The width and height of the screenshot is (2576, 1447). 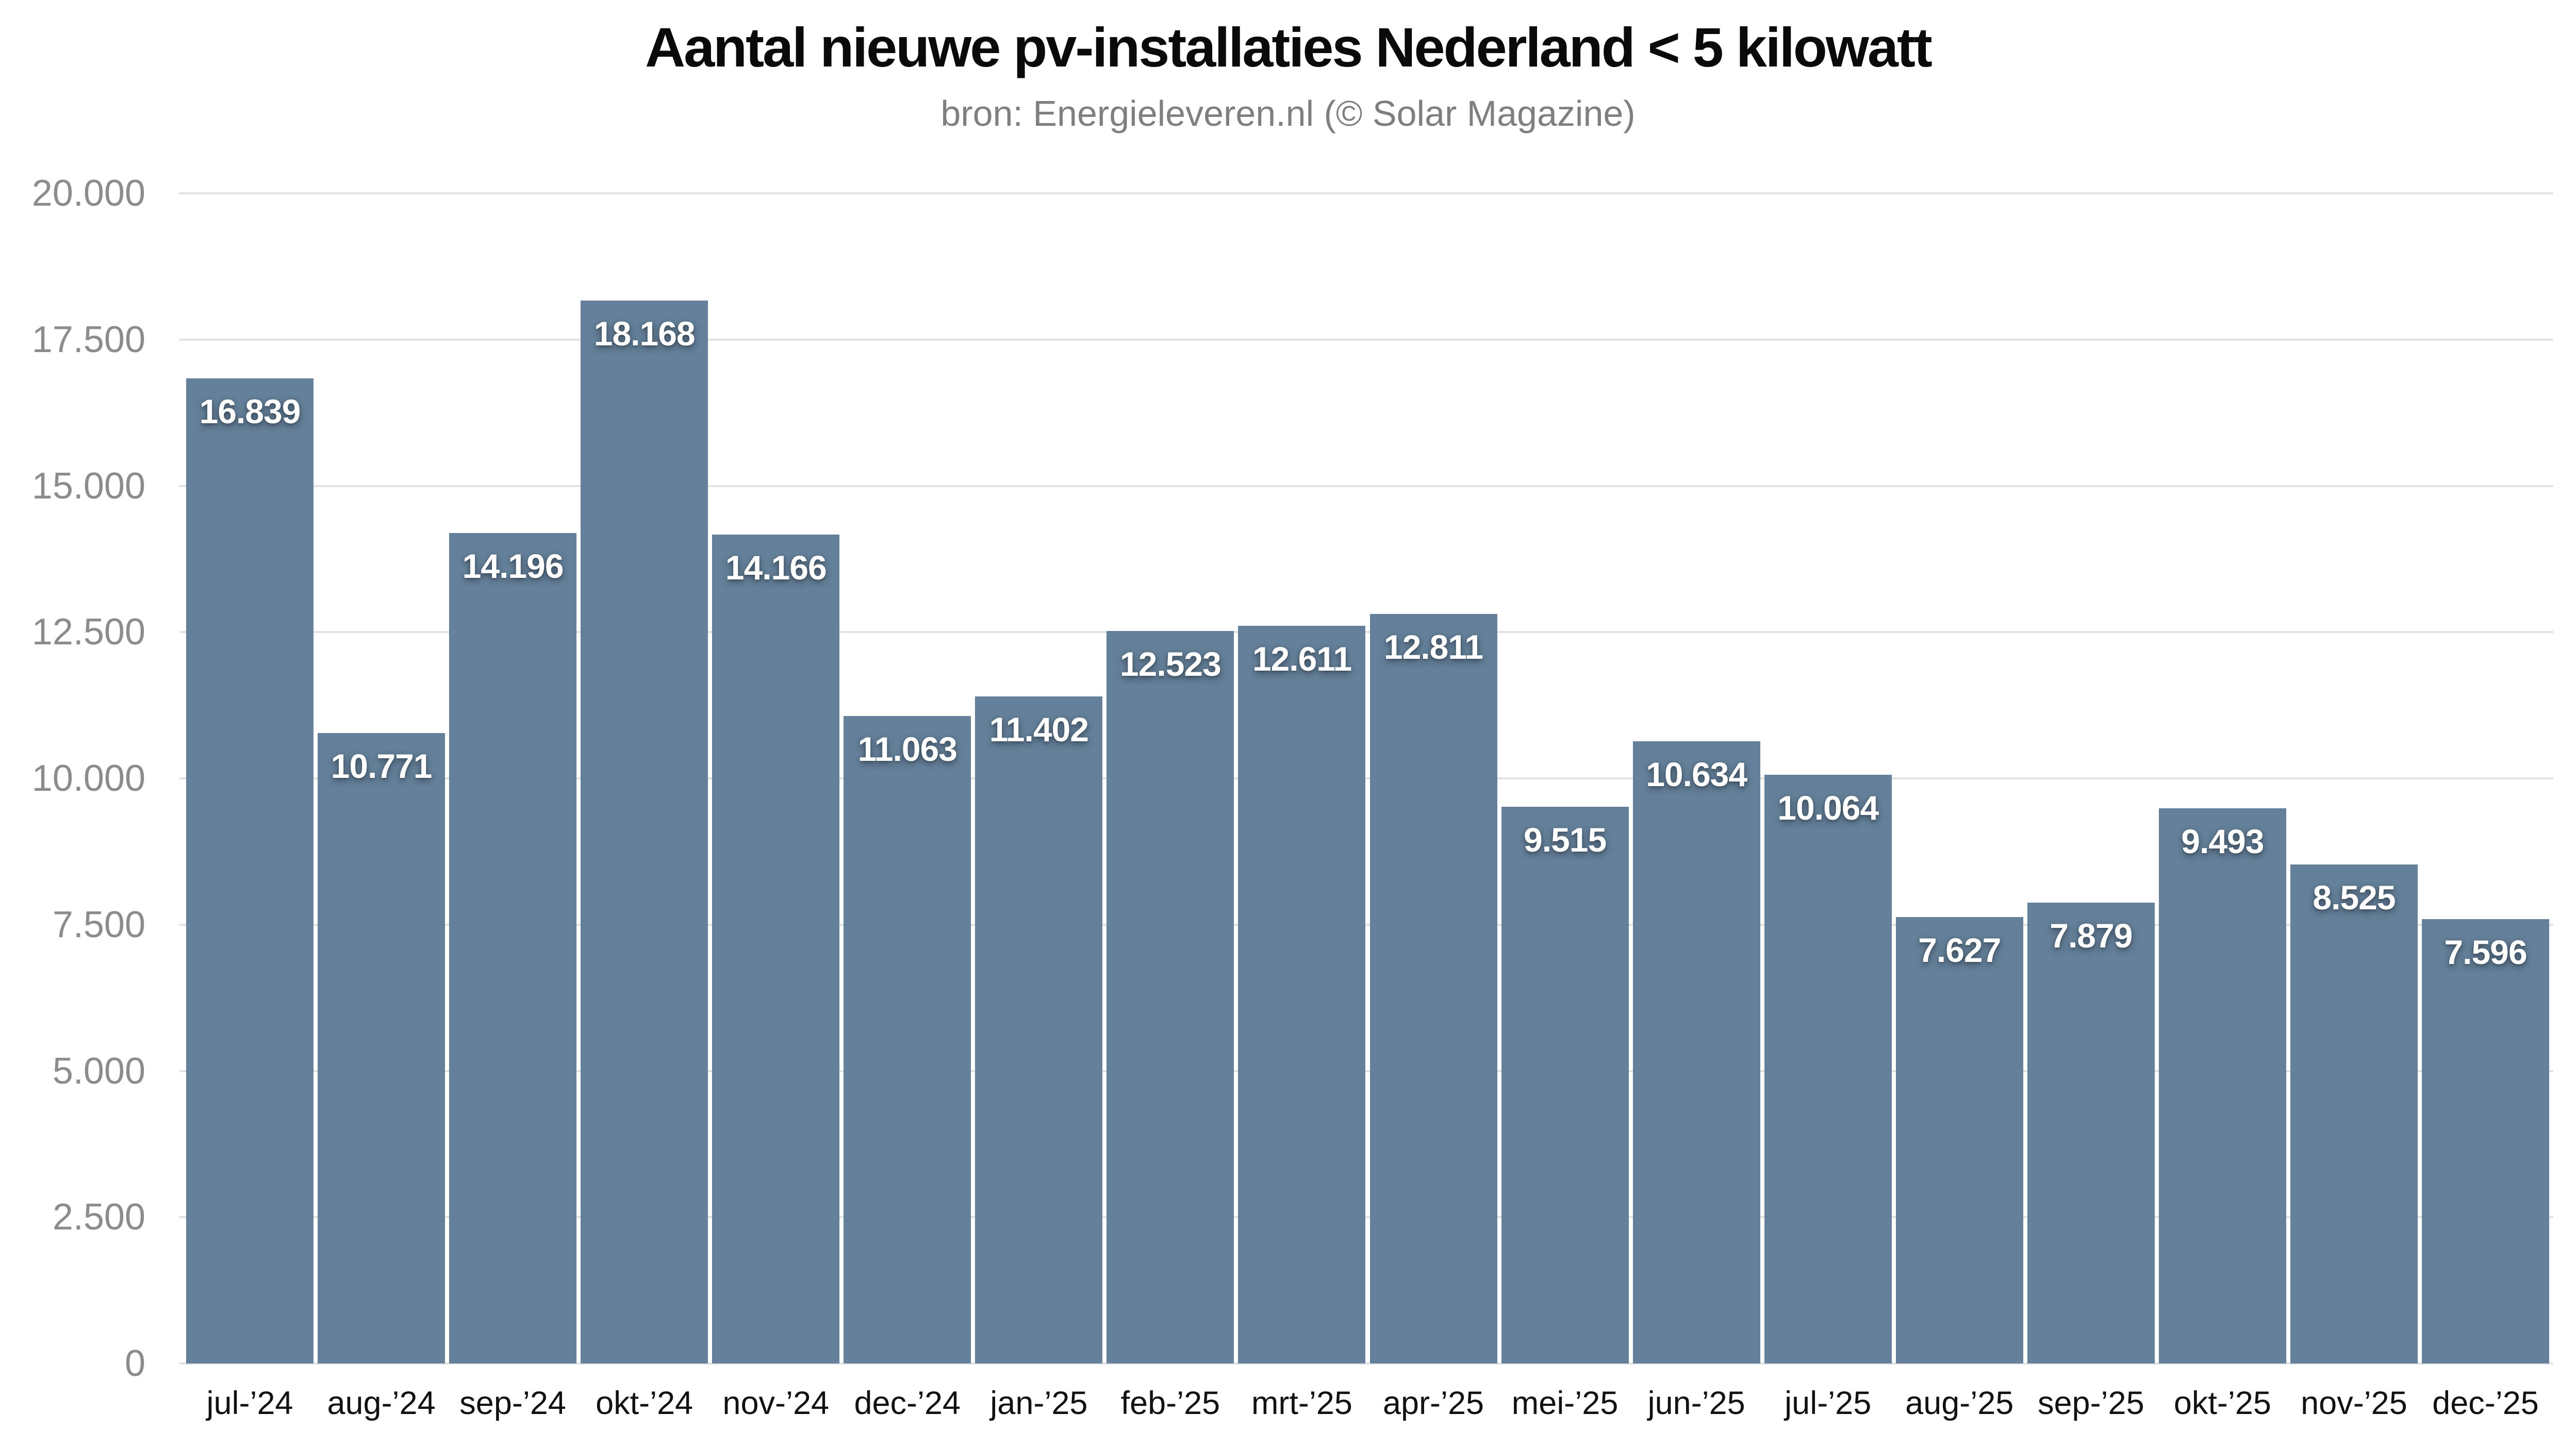 I want to click on bar: 8.525, so click(x=2354, y=1113).